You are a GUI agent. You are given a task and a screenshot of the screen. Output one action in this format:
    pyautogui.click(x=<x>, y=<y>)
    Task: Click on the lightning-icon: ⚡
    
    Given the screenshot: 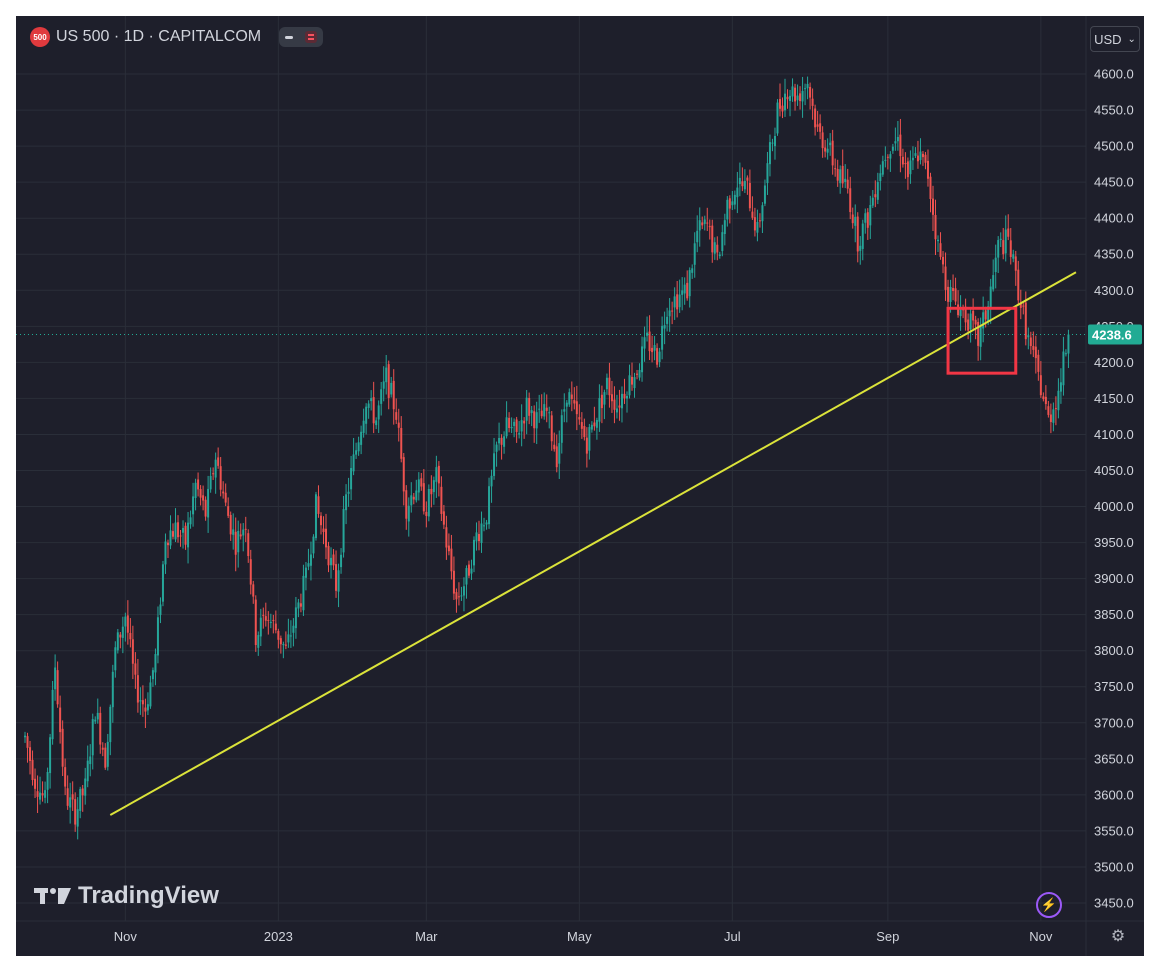 What is the action you would take?
    pyautogui.click(x=1049, y=905)
    